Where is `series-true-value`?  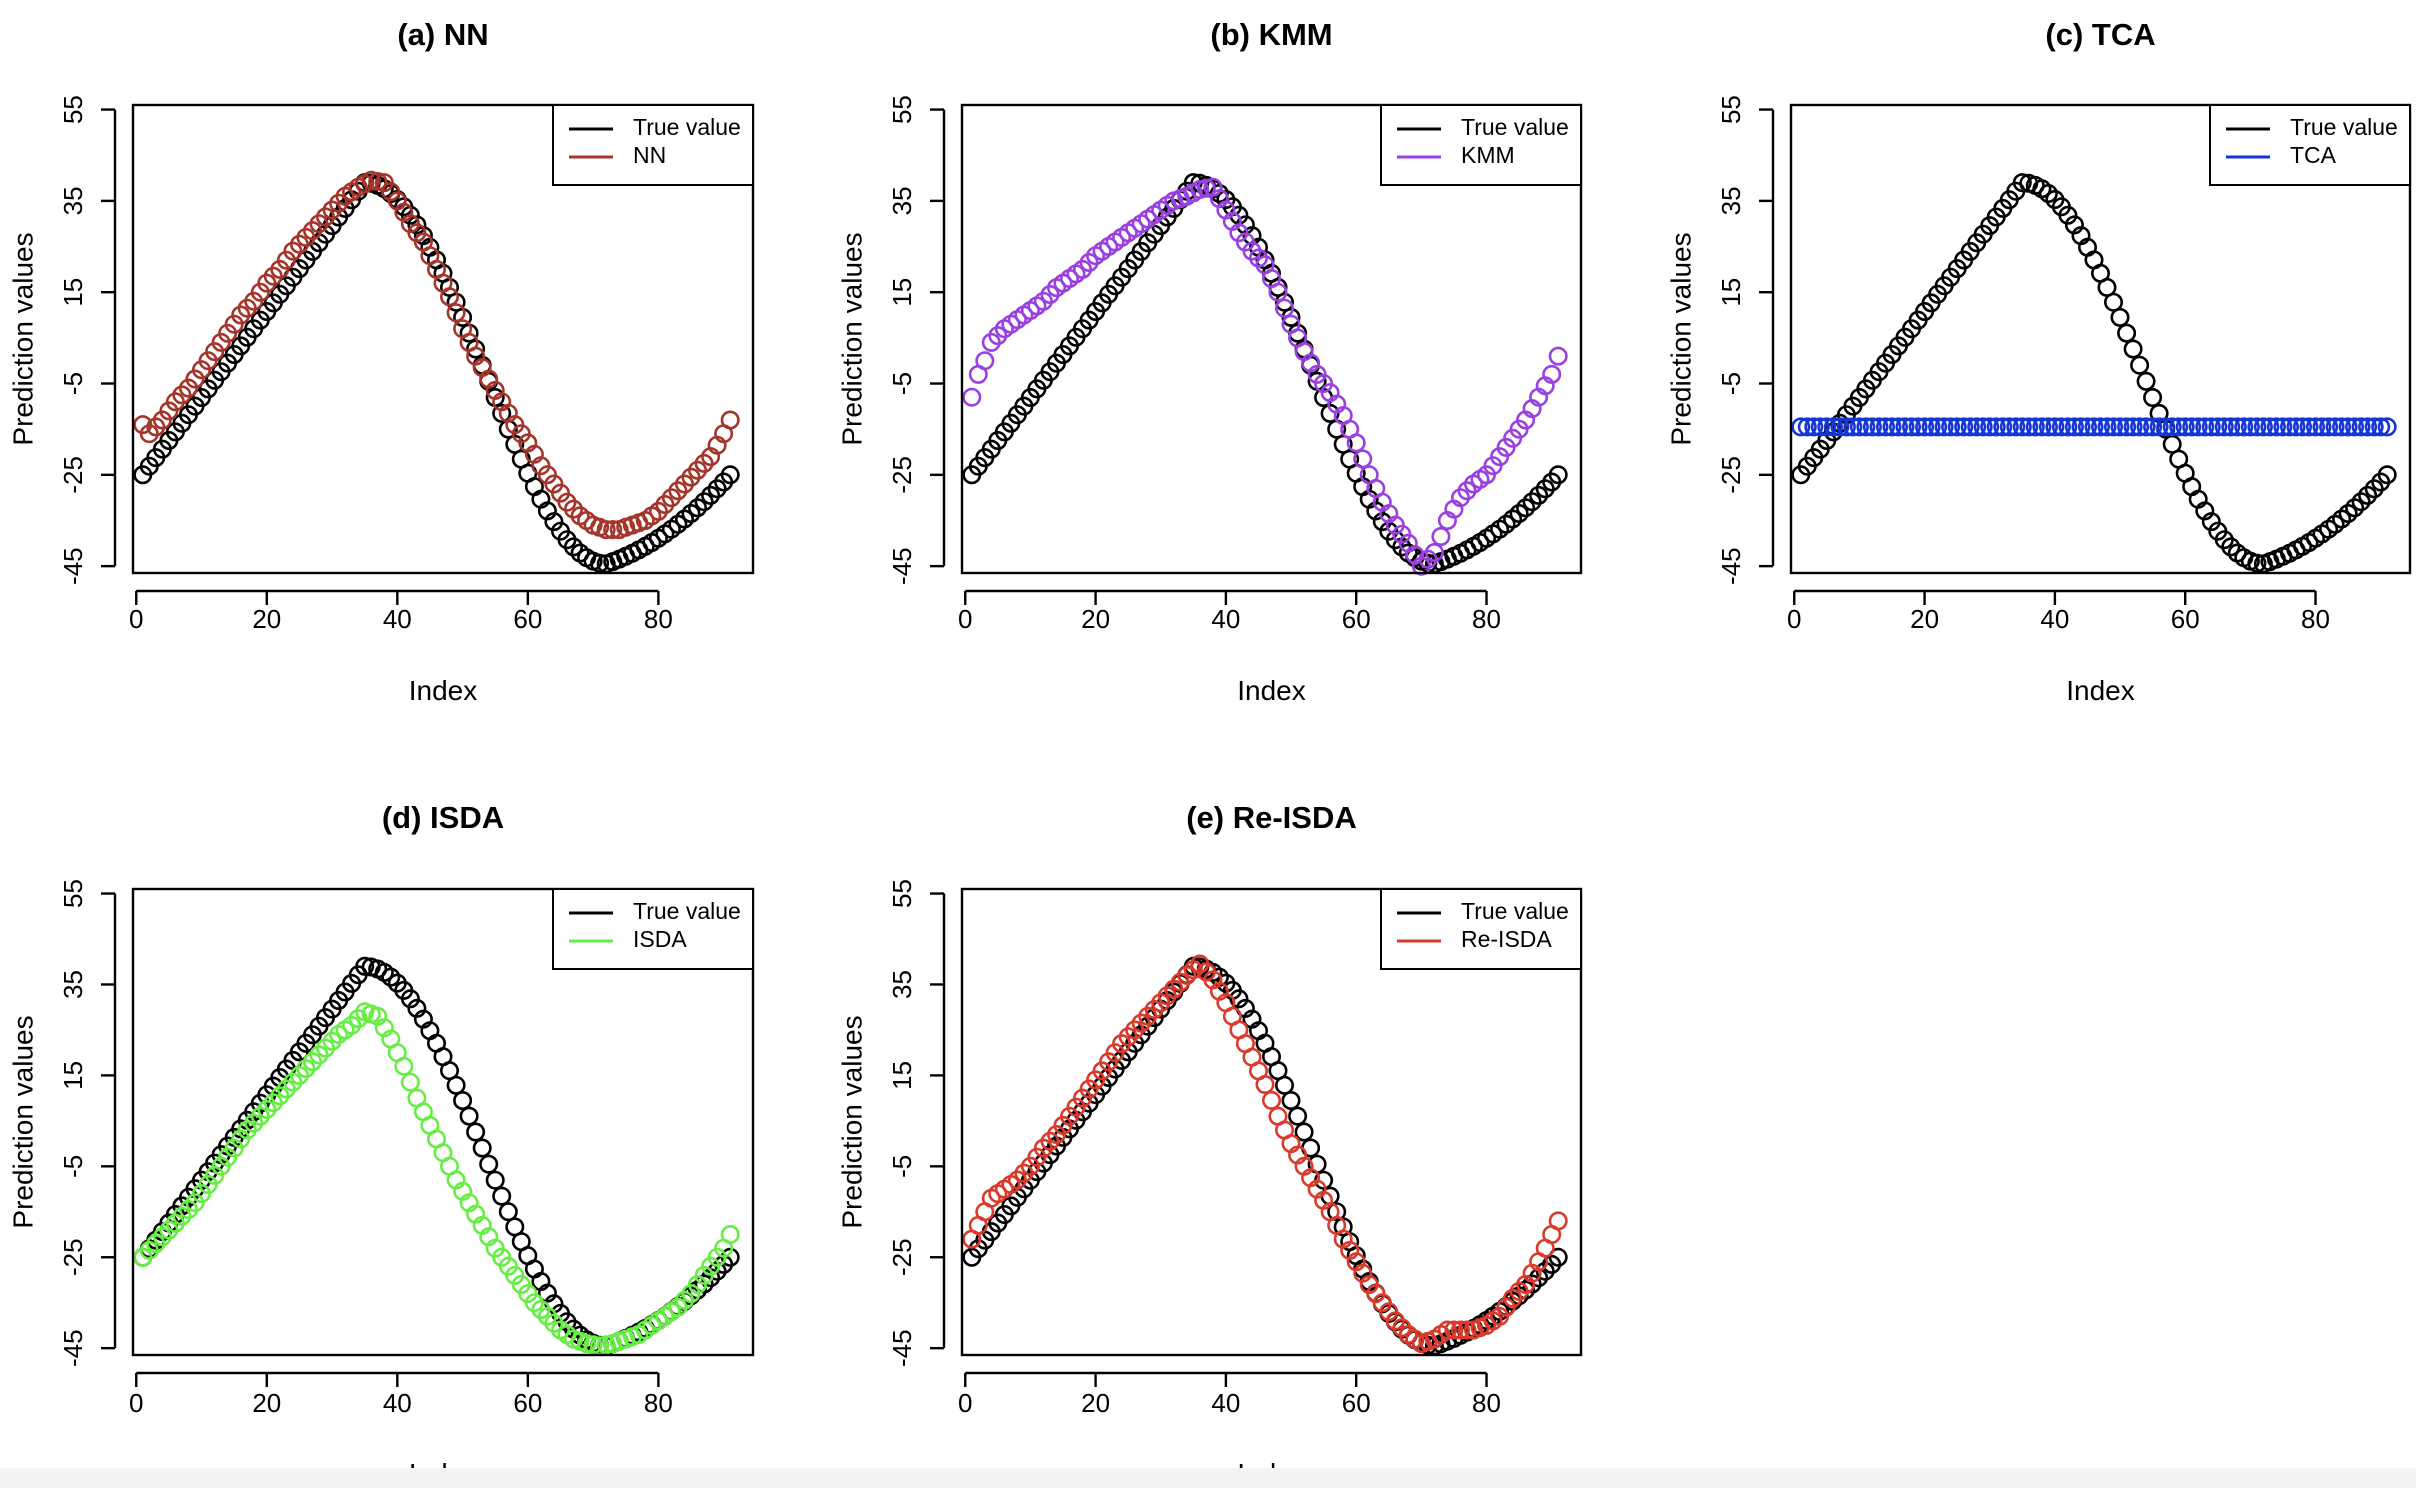
series-true-value is located at coordinates (1265, 373).